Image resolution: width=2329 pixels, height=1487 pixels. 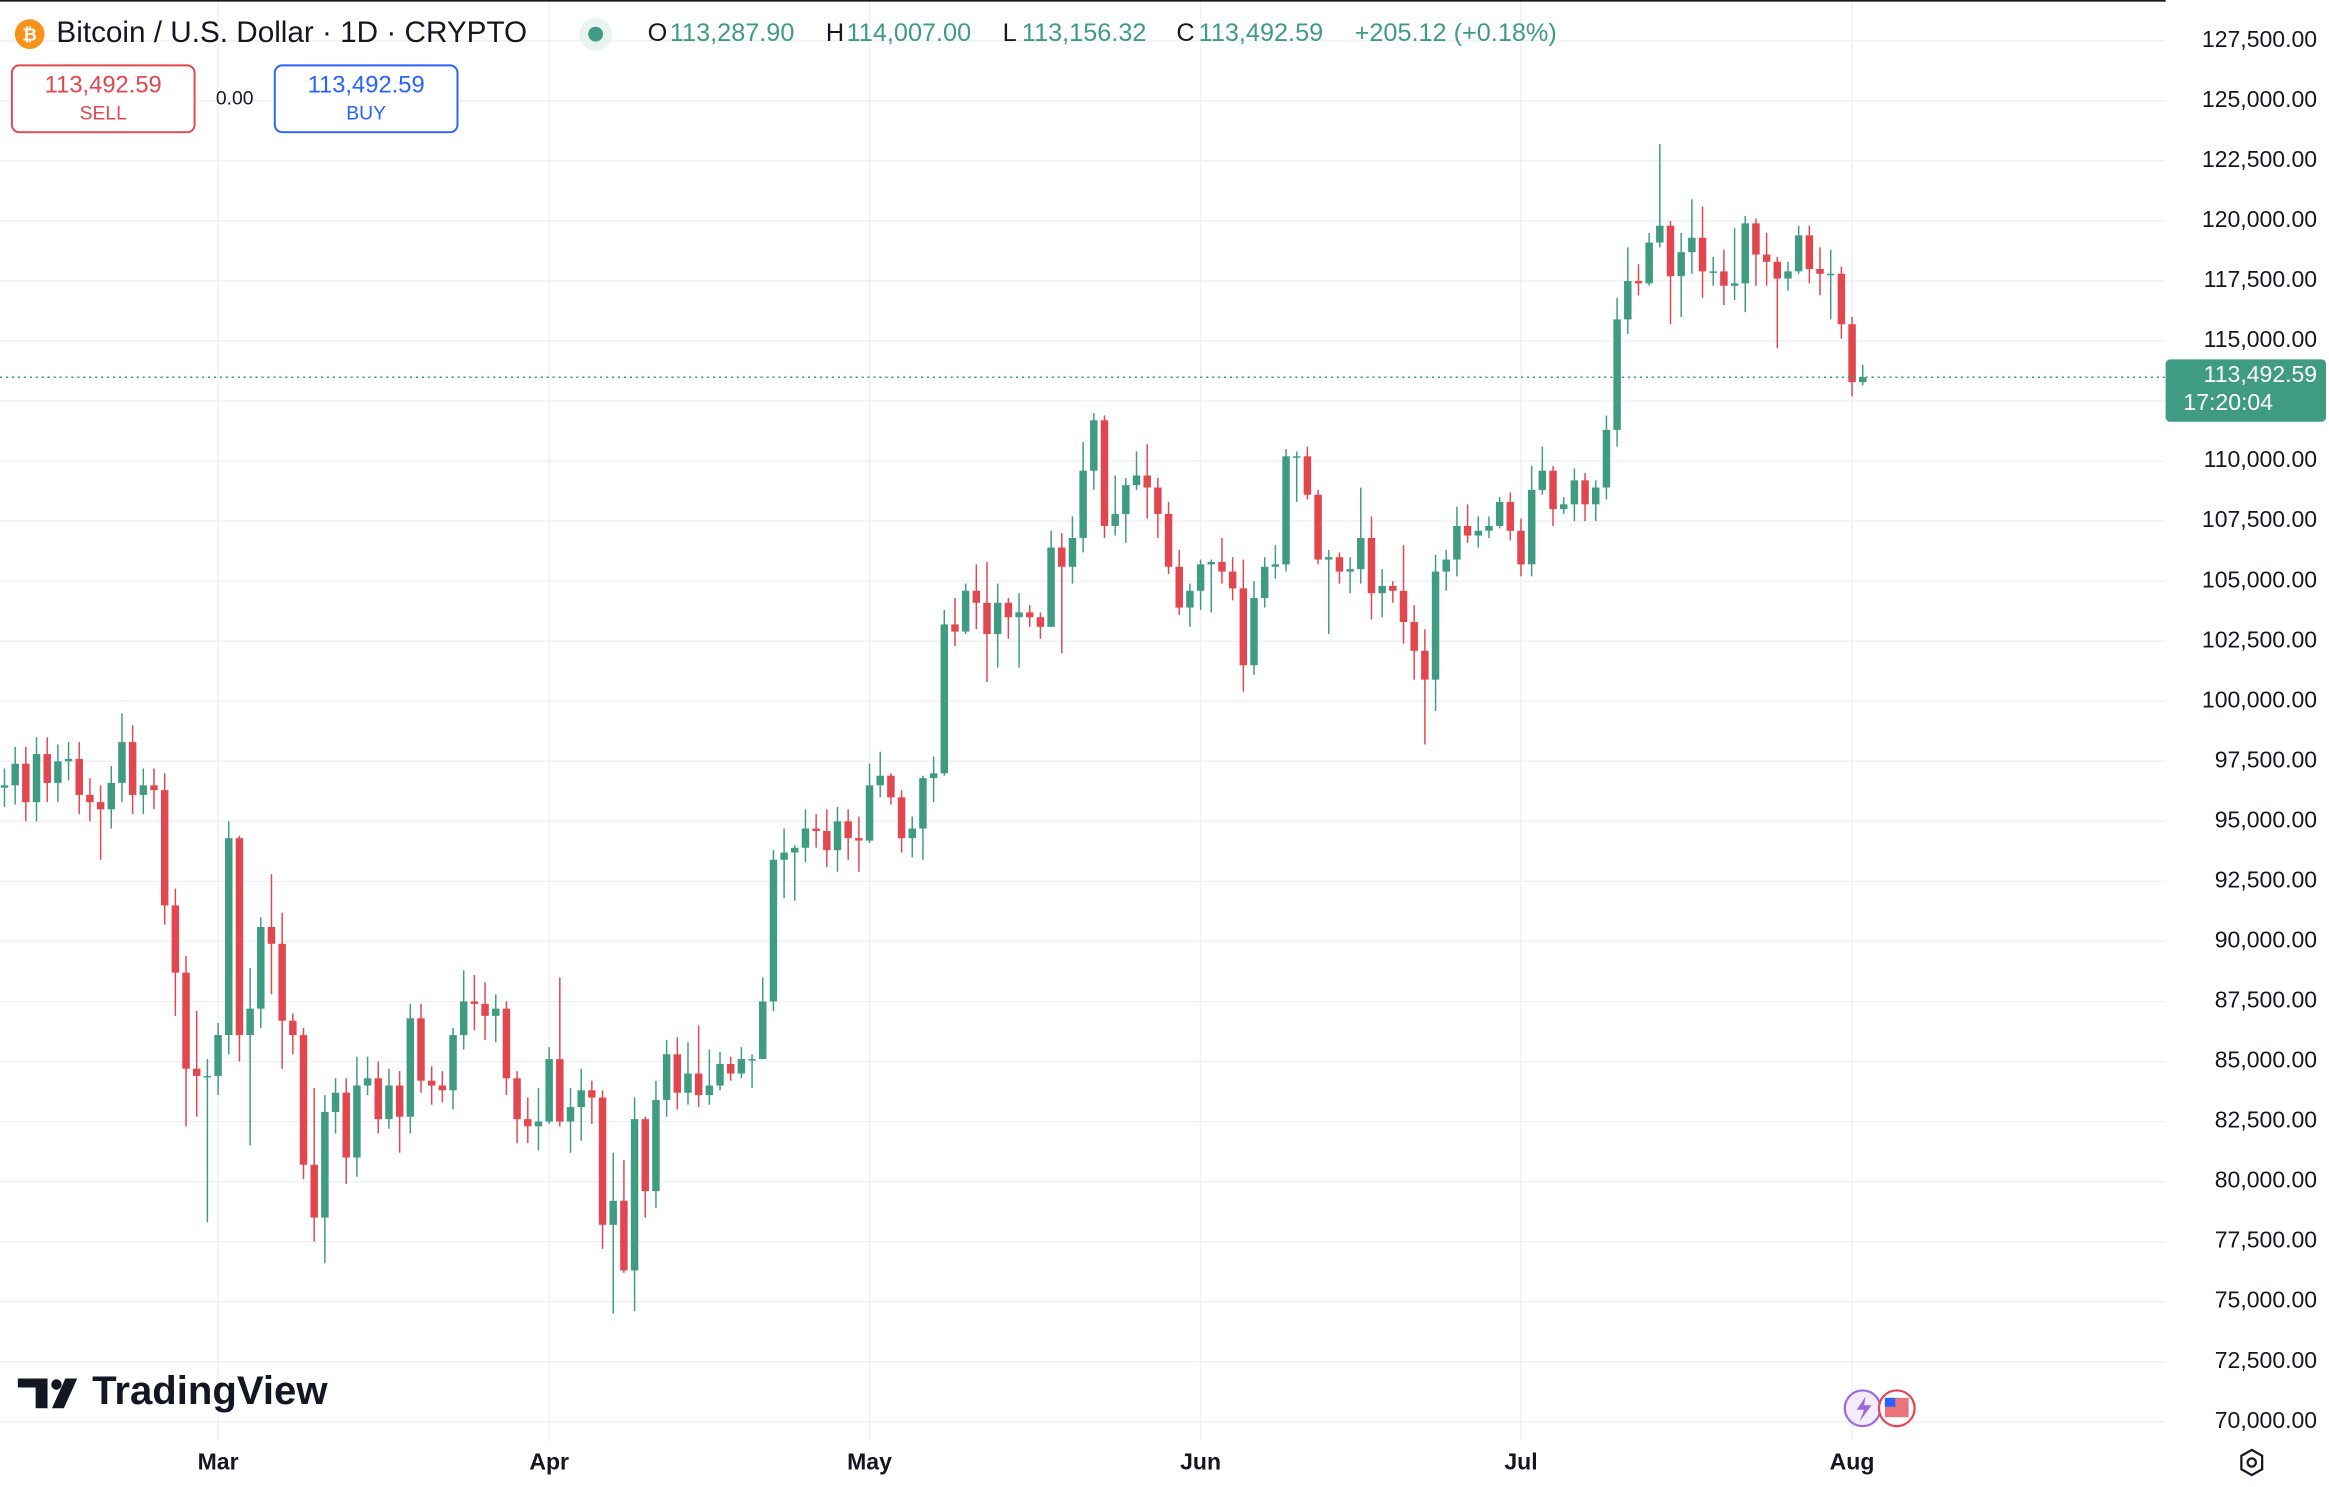 I want to click on sell-button: 113,492.59 SELL, so click(x=103, y=99).